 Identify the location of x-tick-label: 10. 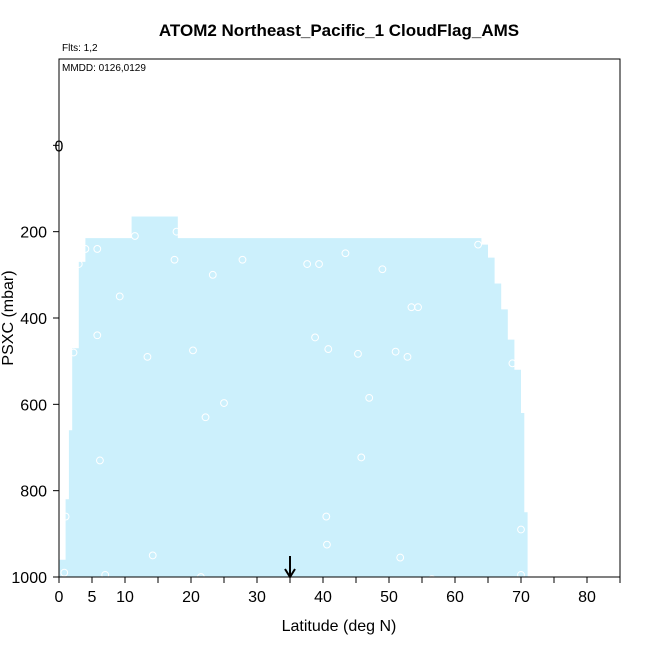
(125, 597).